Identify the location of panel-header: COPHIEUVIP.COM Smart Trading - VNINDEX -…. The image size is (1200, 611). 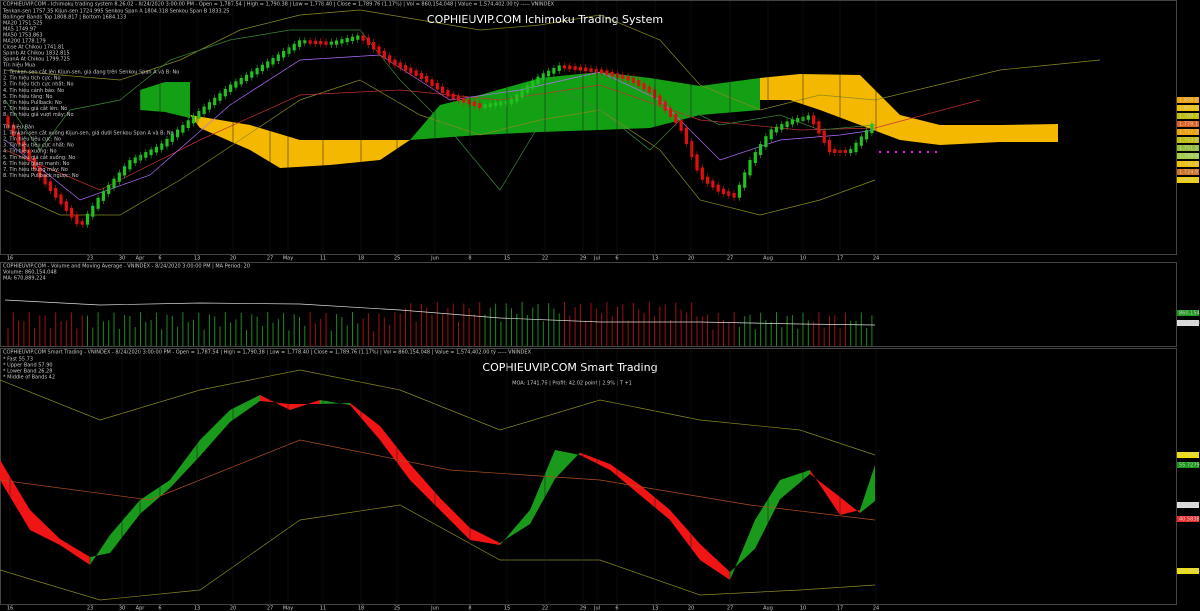
(267, 352).